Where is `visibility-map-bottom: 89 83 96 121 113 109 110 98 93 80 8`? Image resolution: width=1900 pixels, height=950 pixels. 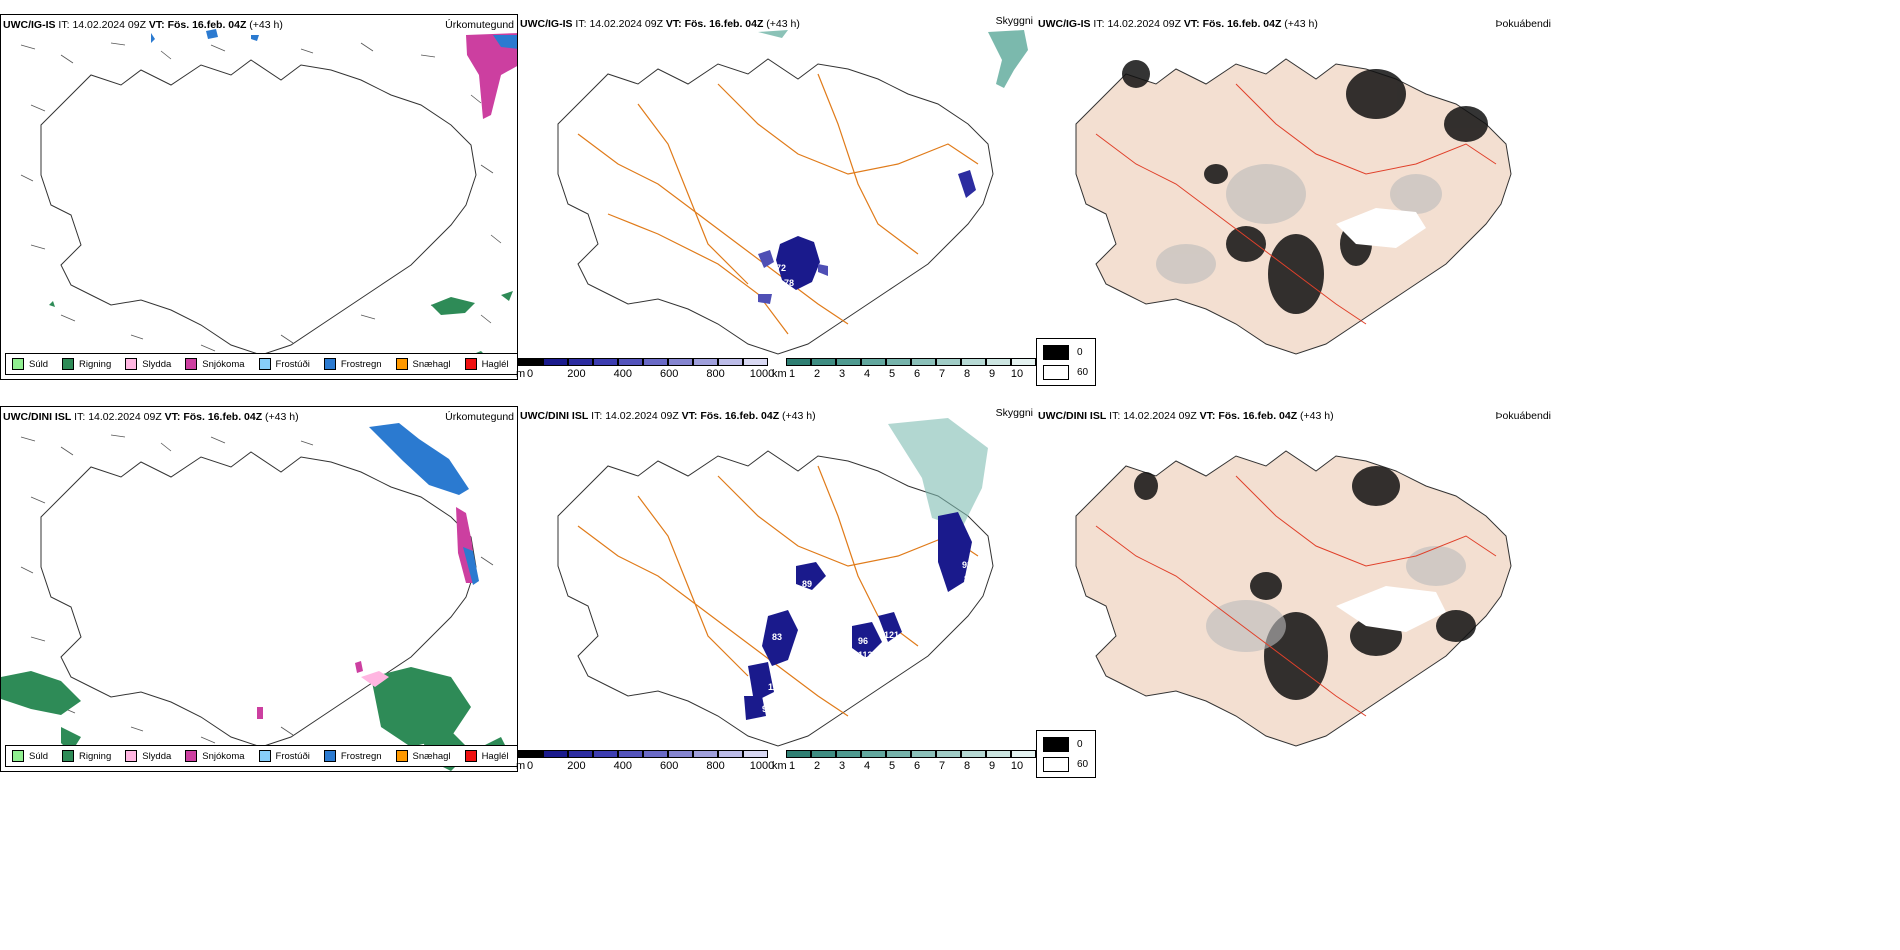 visibility-map-bottom: 89 83 96 121 113 109 110 98 93 80 8 is located at coordinates (775, 582).